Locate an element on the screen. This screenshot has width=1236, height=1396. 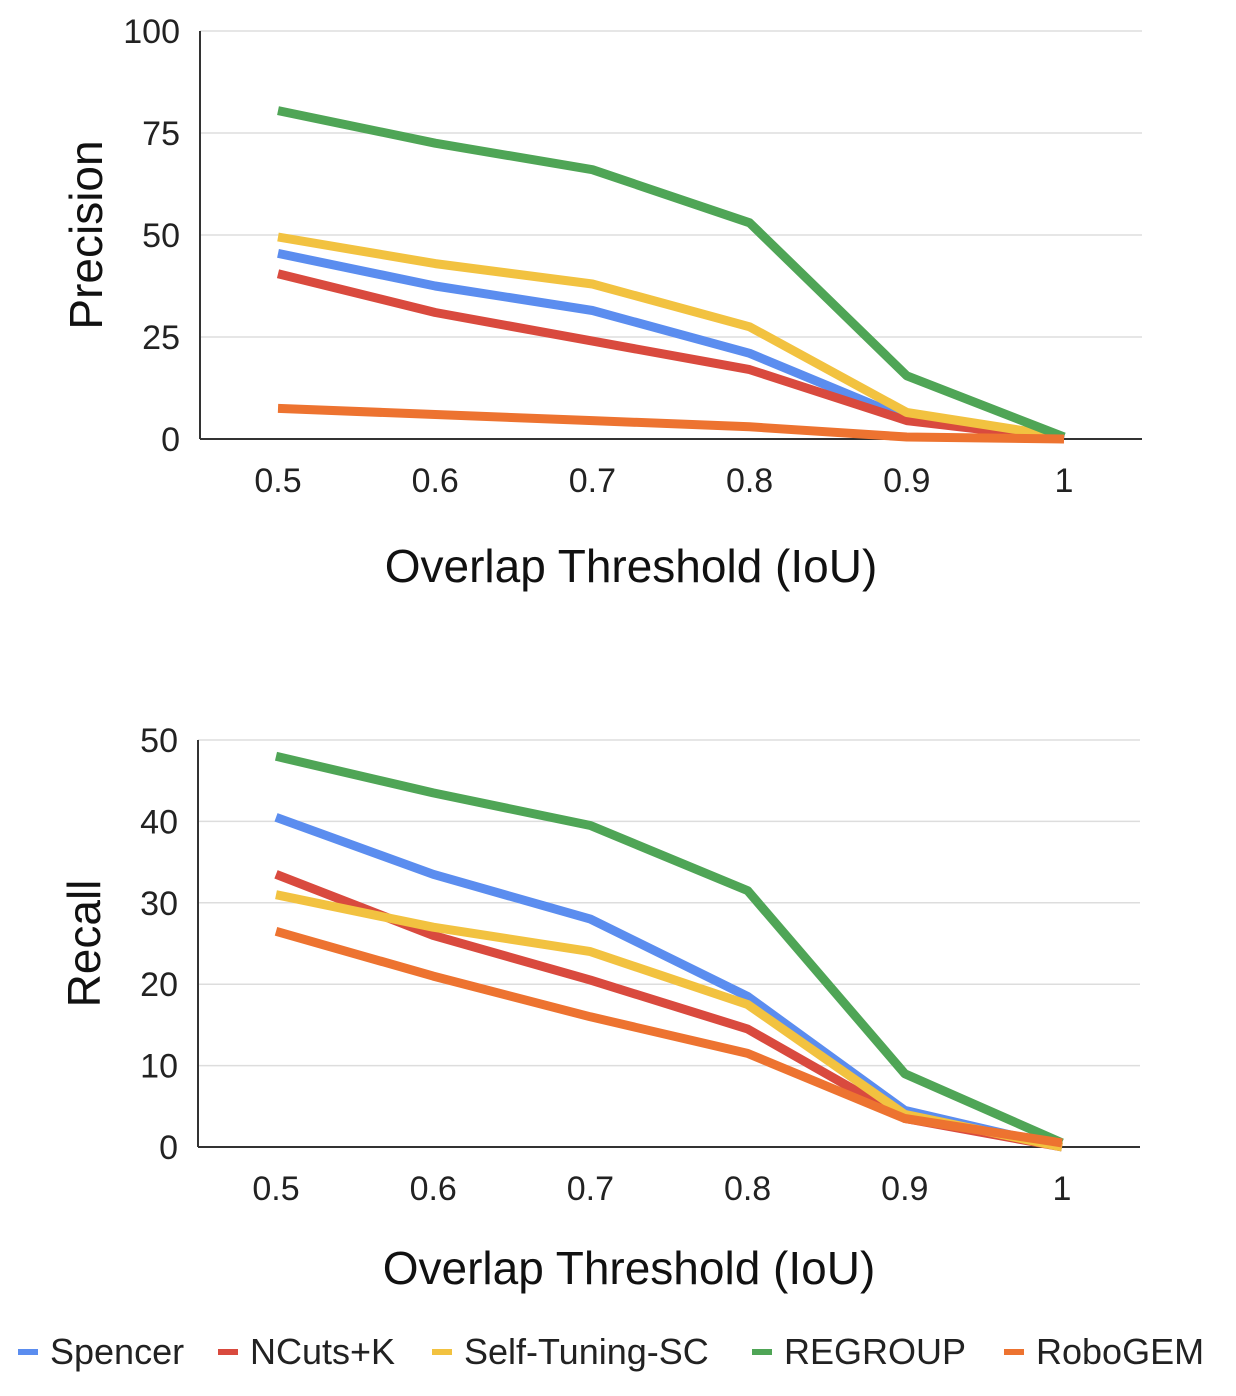
y-tick-label-100: 100 is located at coordinates (151, 32).